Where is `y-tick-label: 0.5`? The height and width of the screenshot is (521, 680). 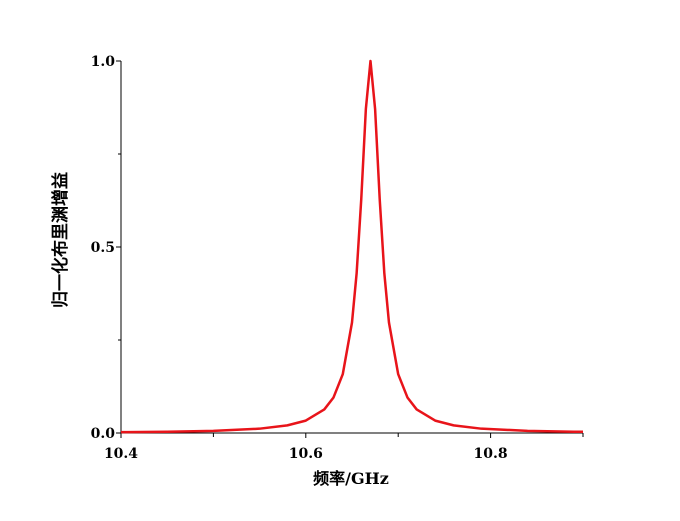 y-tick-label: 0.5 is located at coordinates (103, 248).